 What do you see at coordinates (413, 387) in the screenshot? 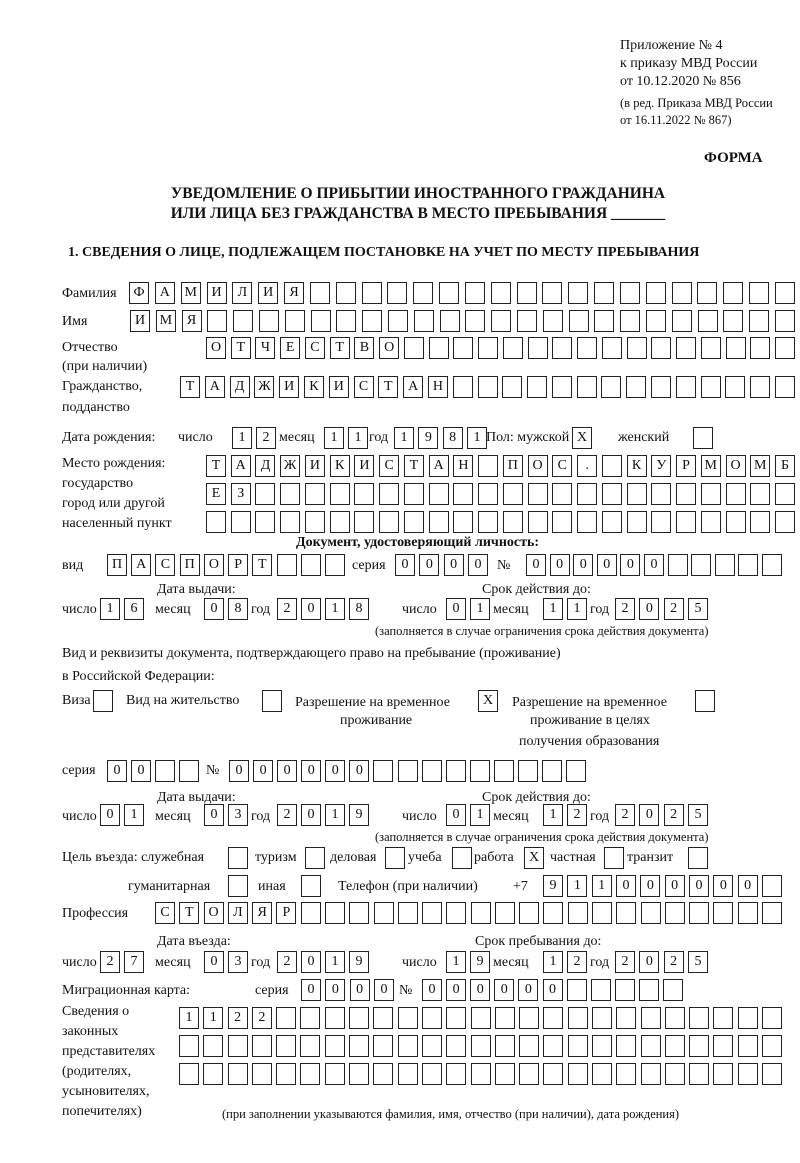
I see `citizenship-cell: А` at bounding box center [413, 387].